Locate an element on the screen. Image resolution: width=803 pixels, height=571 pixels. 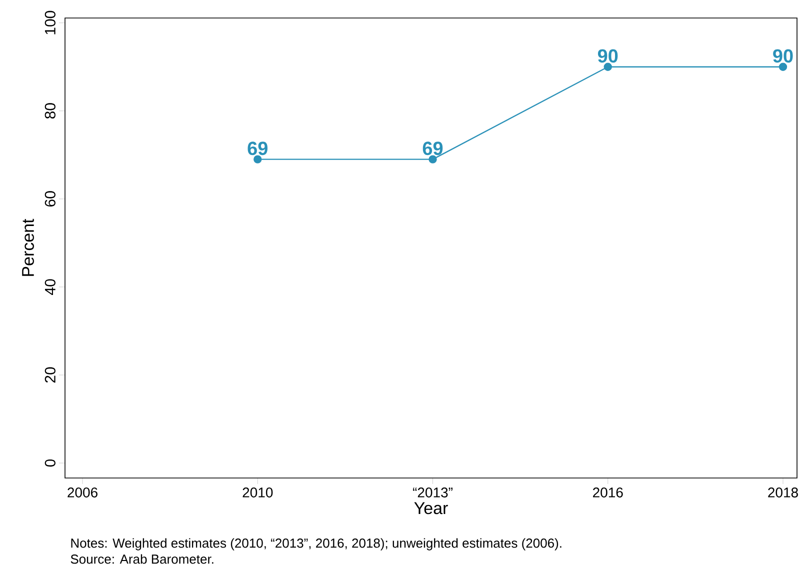
x-tick-label: 2010 is located at coordinates (257, 493).